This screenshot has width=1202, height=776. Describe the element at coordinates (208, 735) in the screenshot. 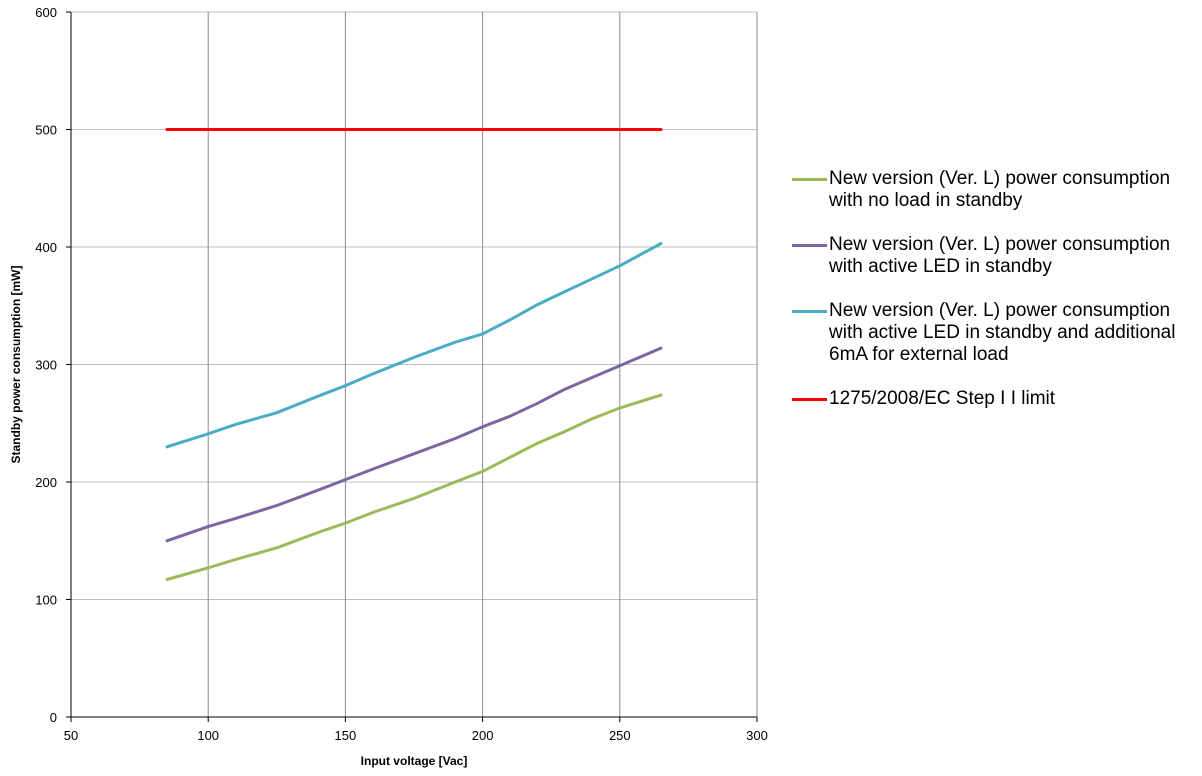

I see `x-tick-label: 100` at that location.